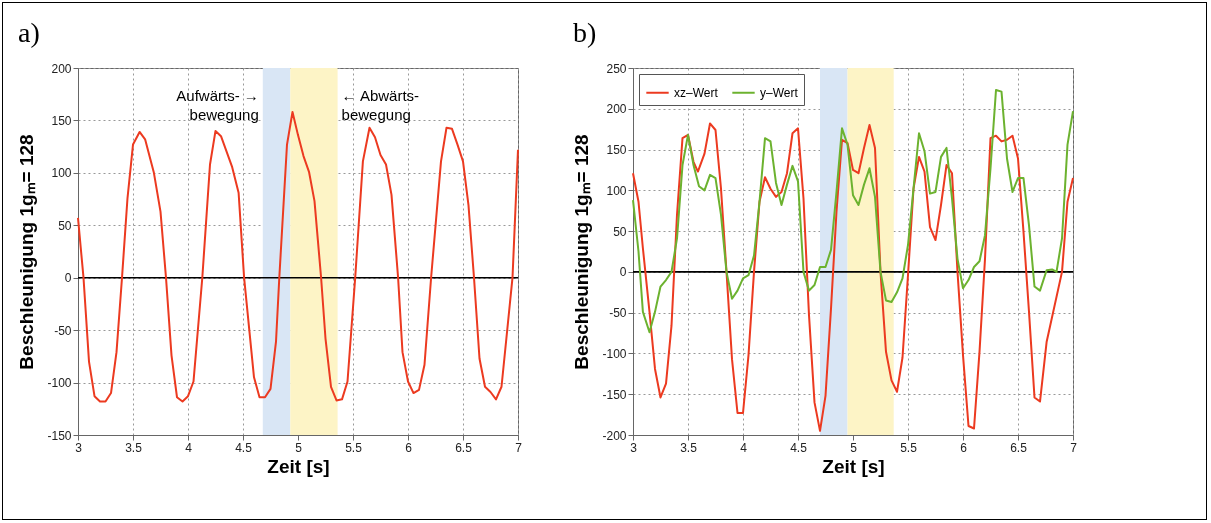  I want to click on y-tick-label: -200, so click(614, 435).